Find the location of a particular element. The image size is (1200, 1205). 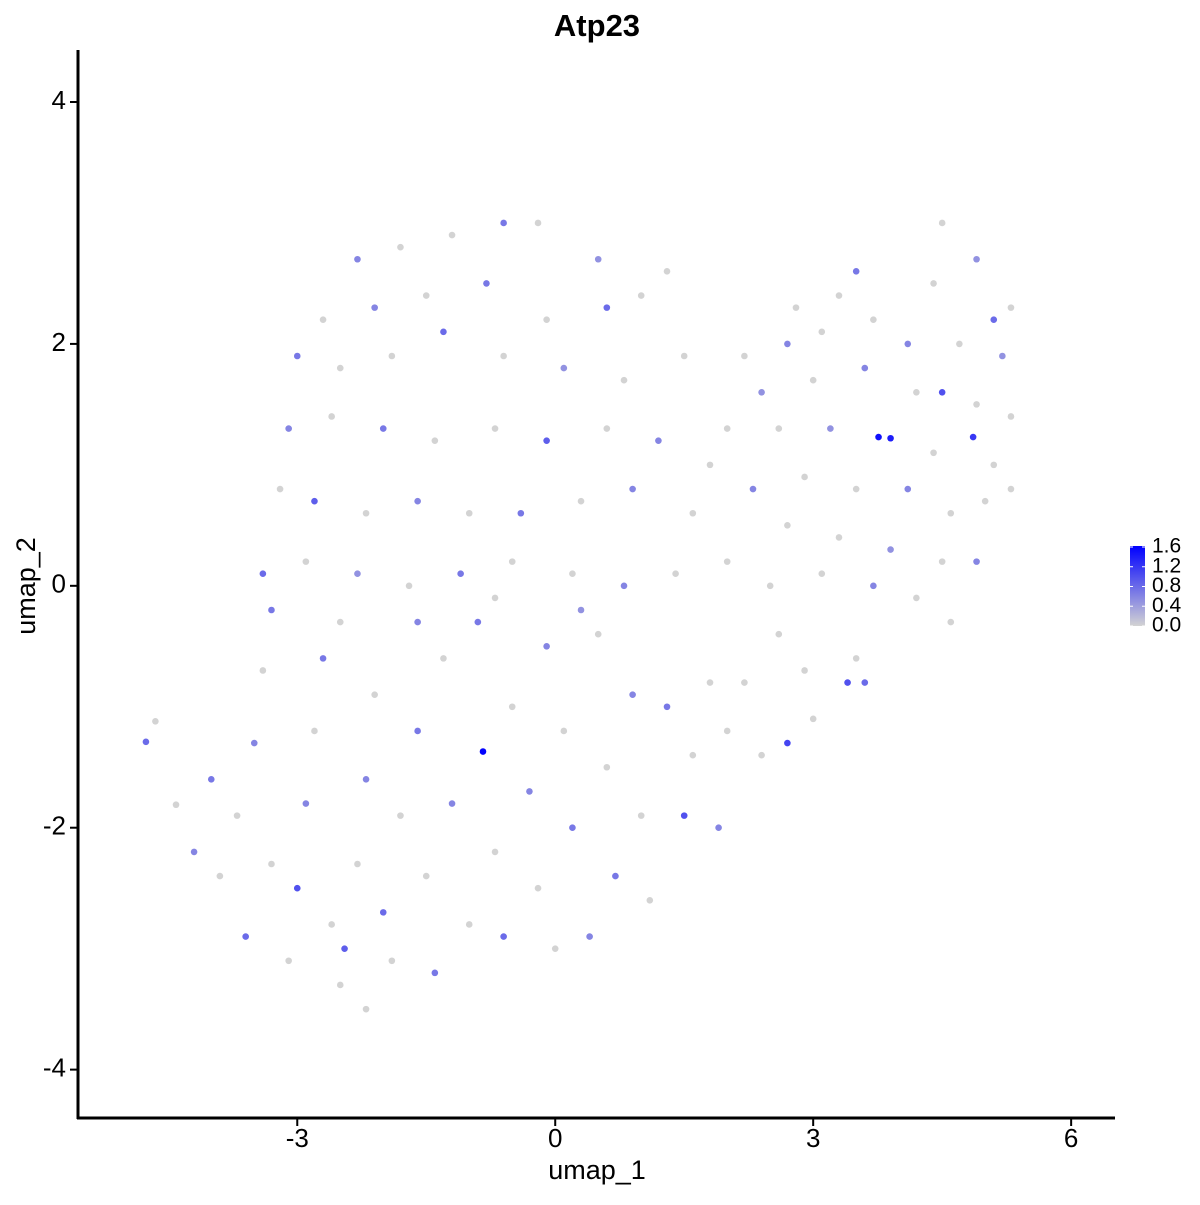

y-tick-label: 4 is located at coordinates (59, 100).